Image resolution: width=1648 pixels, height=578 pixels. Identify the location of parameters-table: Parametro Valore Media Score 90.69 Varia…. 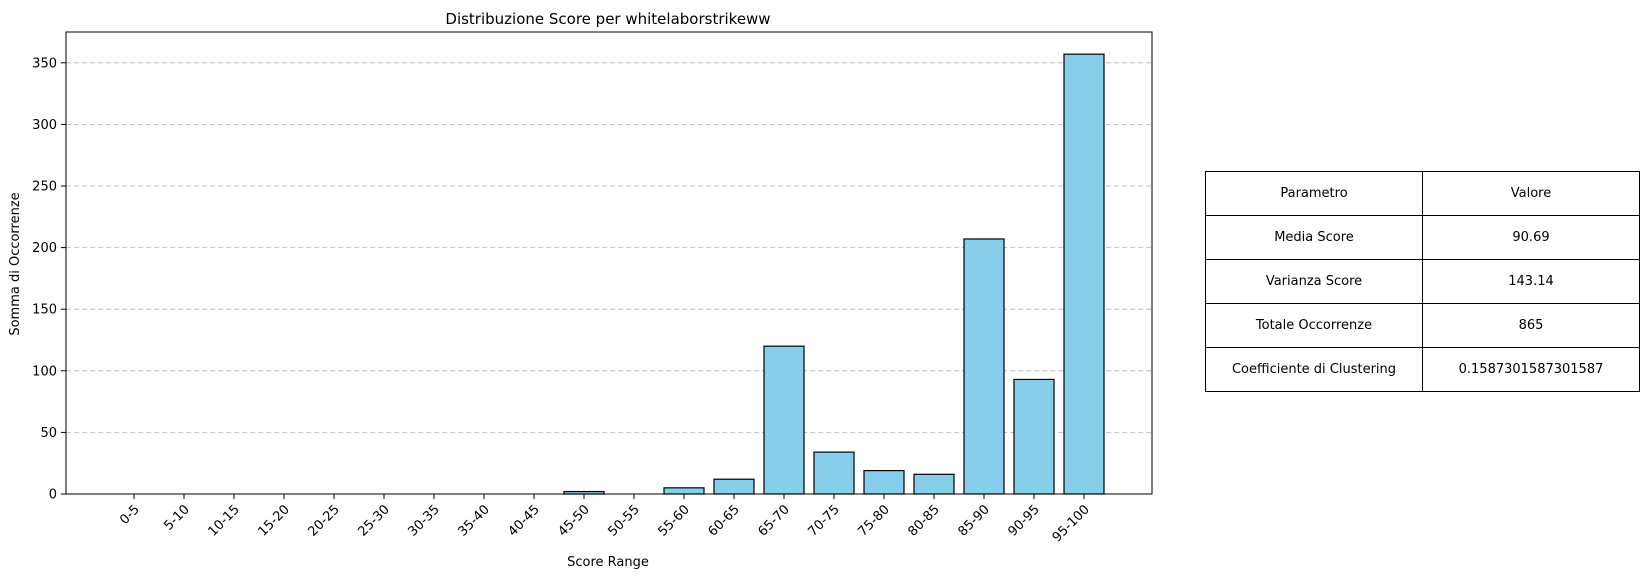
(1422, 281).